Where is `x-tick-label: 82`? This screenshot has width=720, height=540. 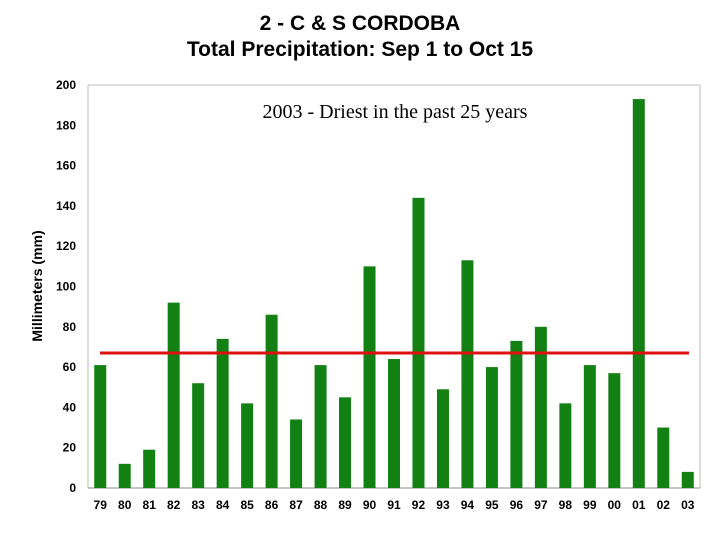
x-tick-label: 82 is located at coordinates (174, 505).